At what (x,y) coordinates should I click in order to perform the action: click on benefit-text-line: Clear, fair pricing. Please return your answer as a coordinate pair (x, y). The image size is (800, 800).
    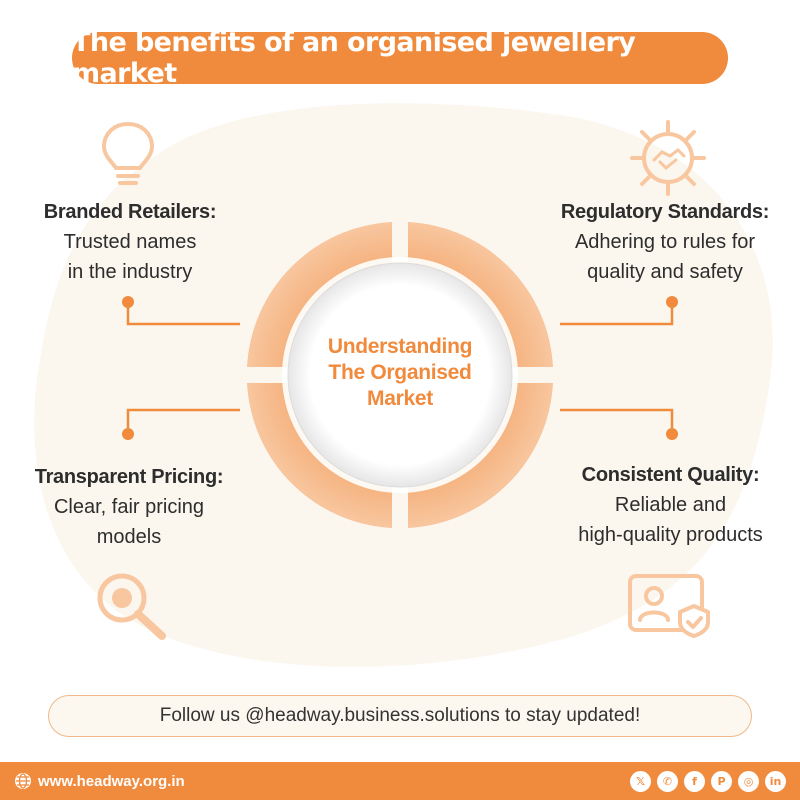
    Looking at the image, I should click on (129, 507).